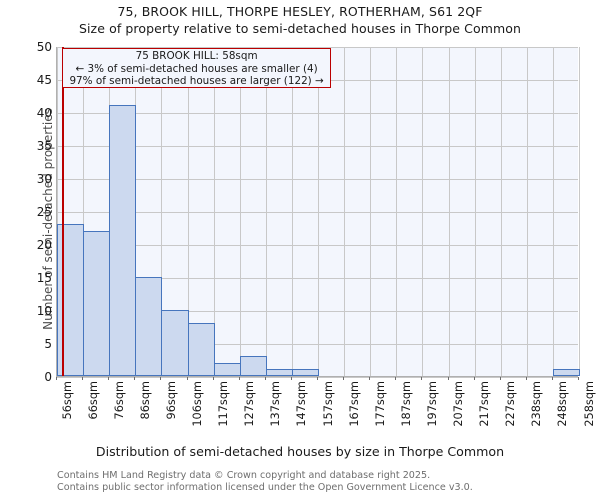  What do you see at coordinates (145, 400) in the screenshot?
I see `x-axis-tick-label: 86sqm` at bounding box center [145, 400].